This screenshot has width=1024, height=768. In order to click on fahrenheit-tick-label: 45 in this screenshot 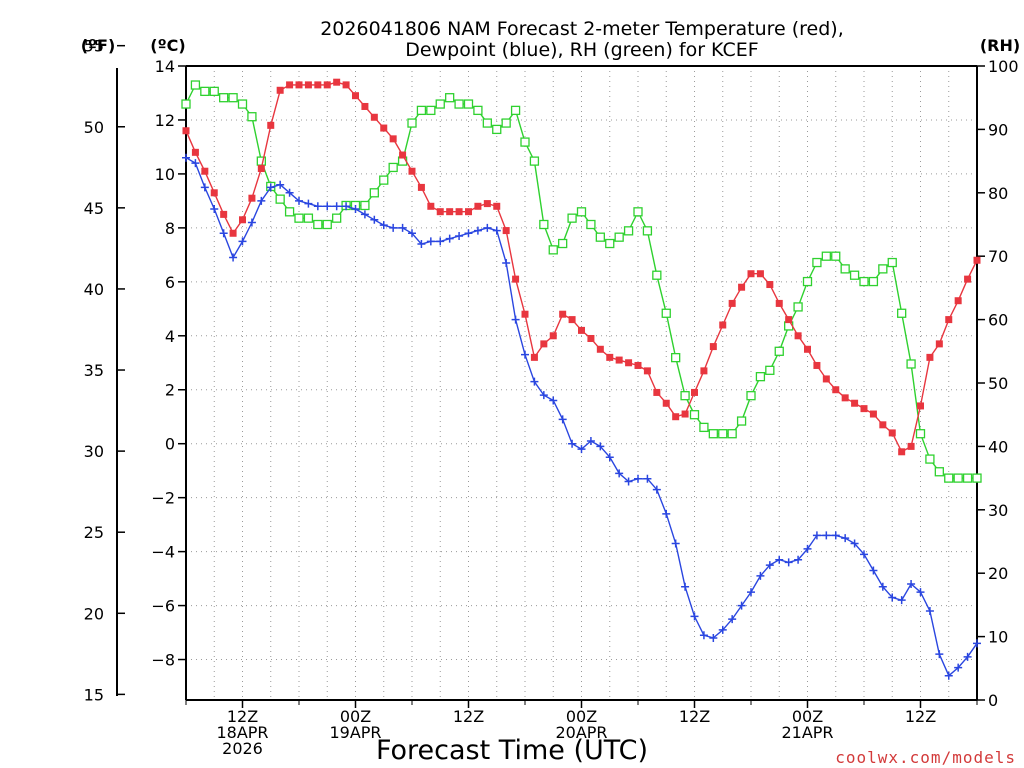, I will do `click(94, 208)`.